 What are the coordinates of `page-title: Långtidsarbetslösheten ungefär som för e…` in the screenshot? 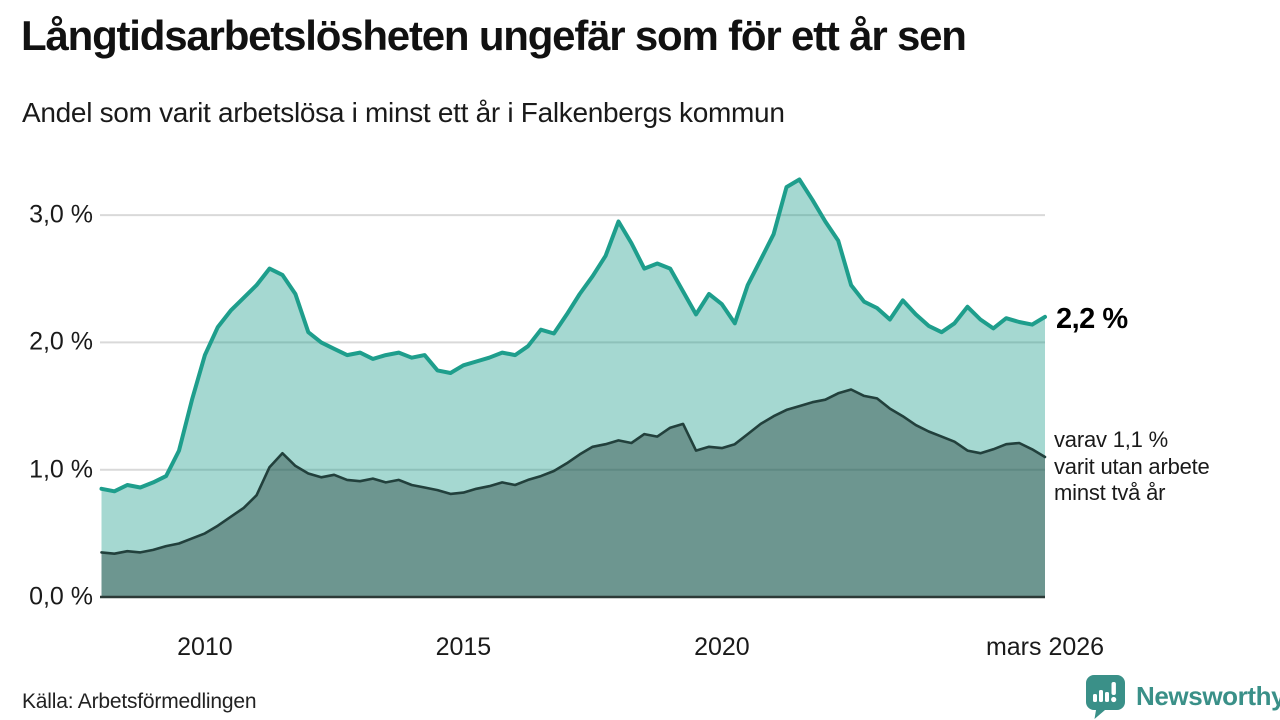 It's located at (494, 35).